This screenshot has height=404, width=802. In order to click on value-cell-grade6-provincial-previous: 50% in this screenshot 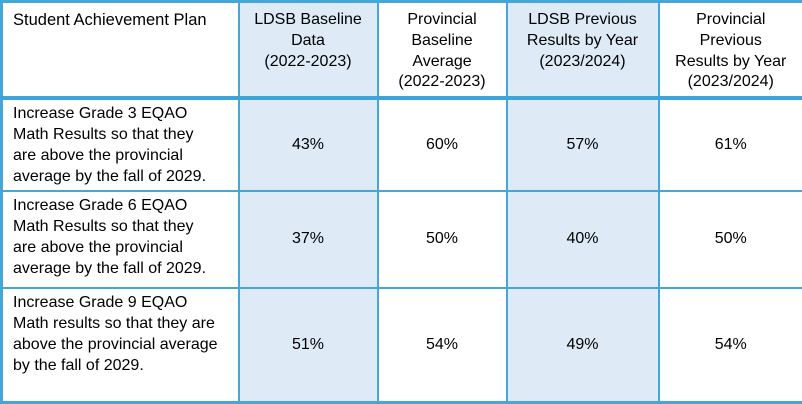, I will do `click(729, 239)`.